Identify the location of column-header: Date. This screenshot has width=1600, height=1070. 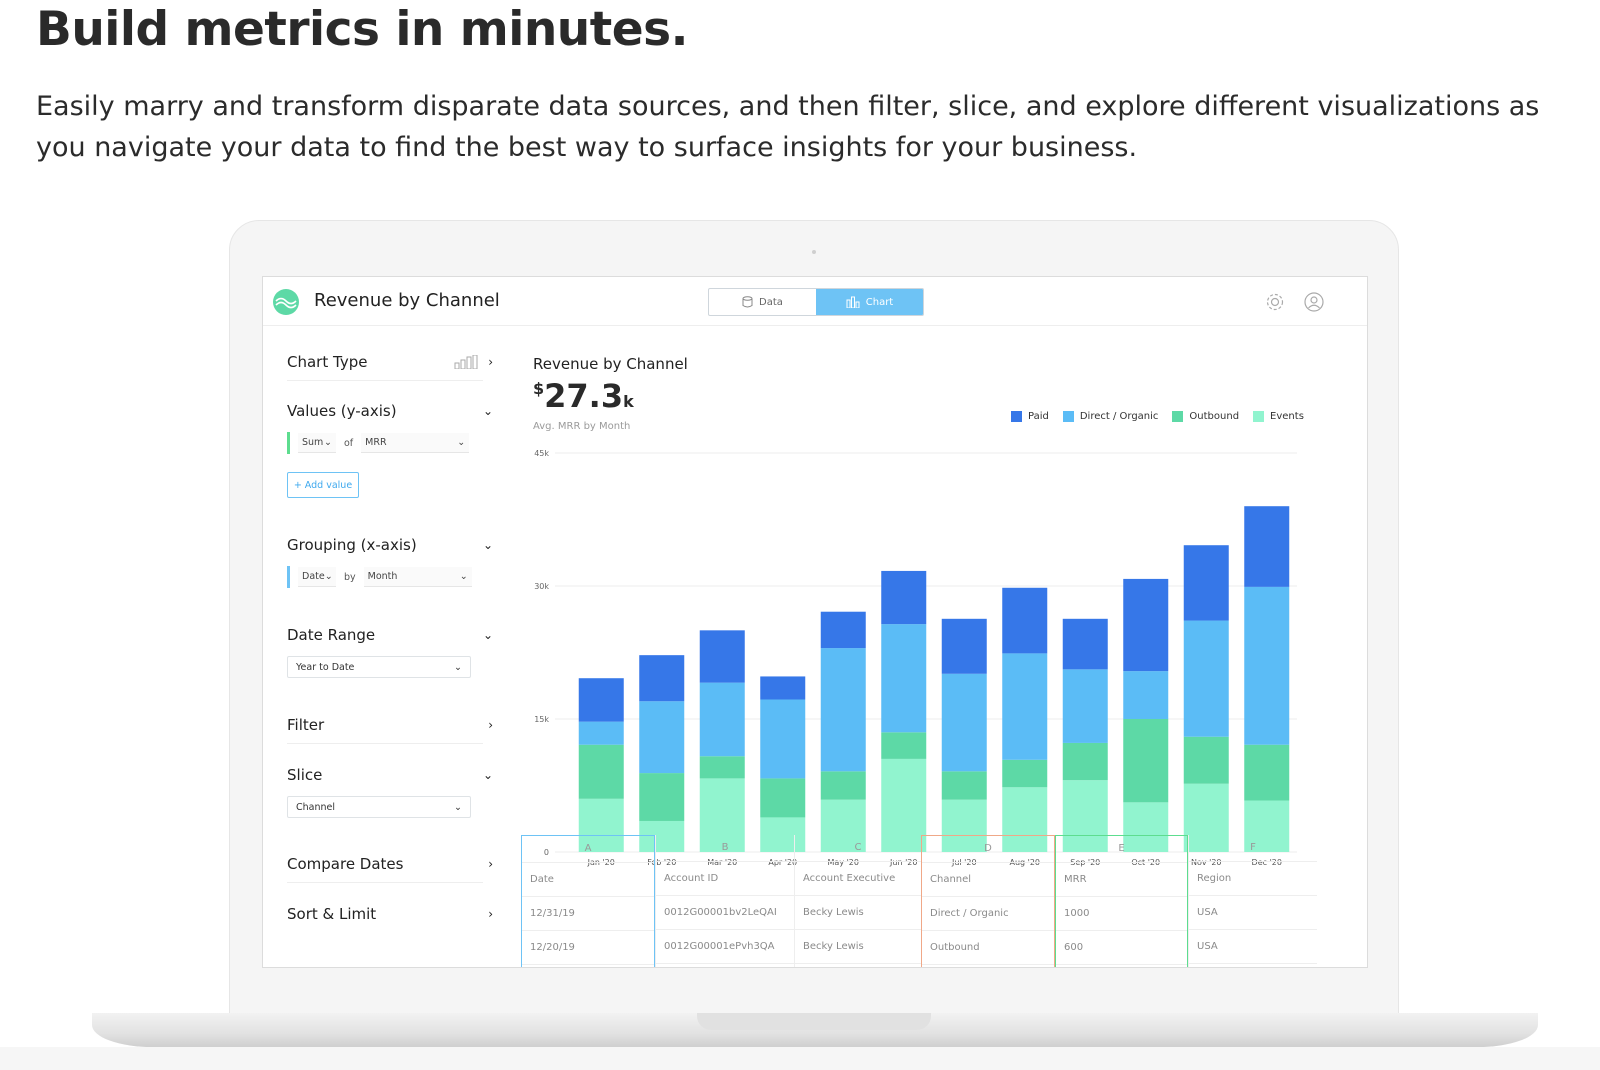
(588, 880).